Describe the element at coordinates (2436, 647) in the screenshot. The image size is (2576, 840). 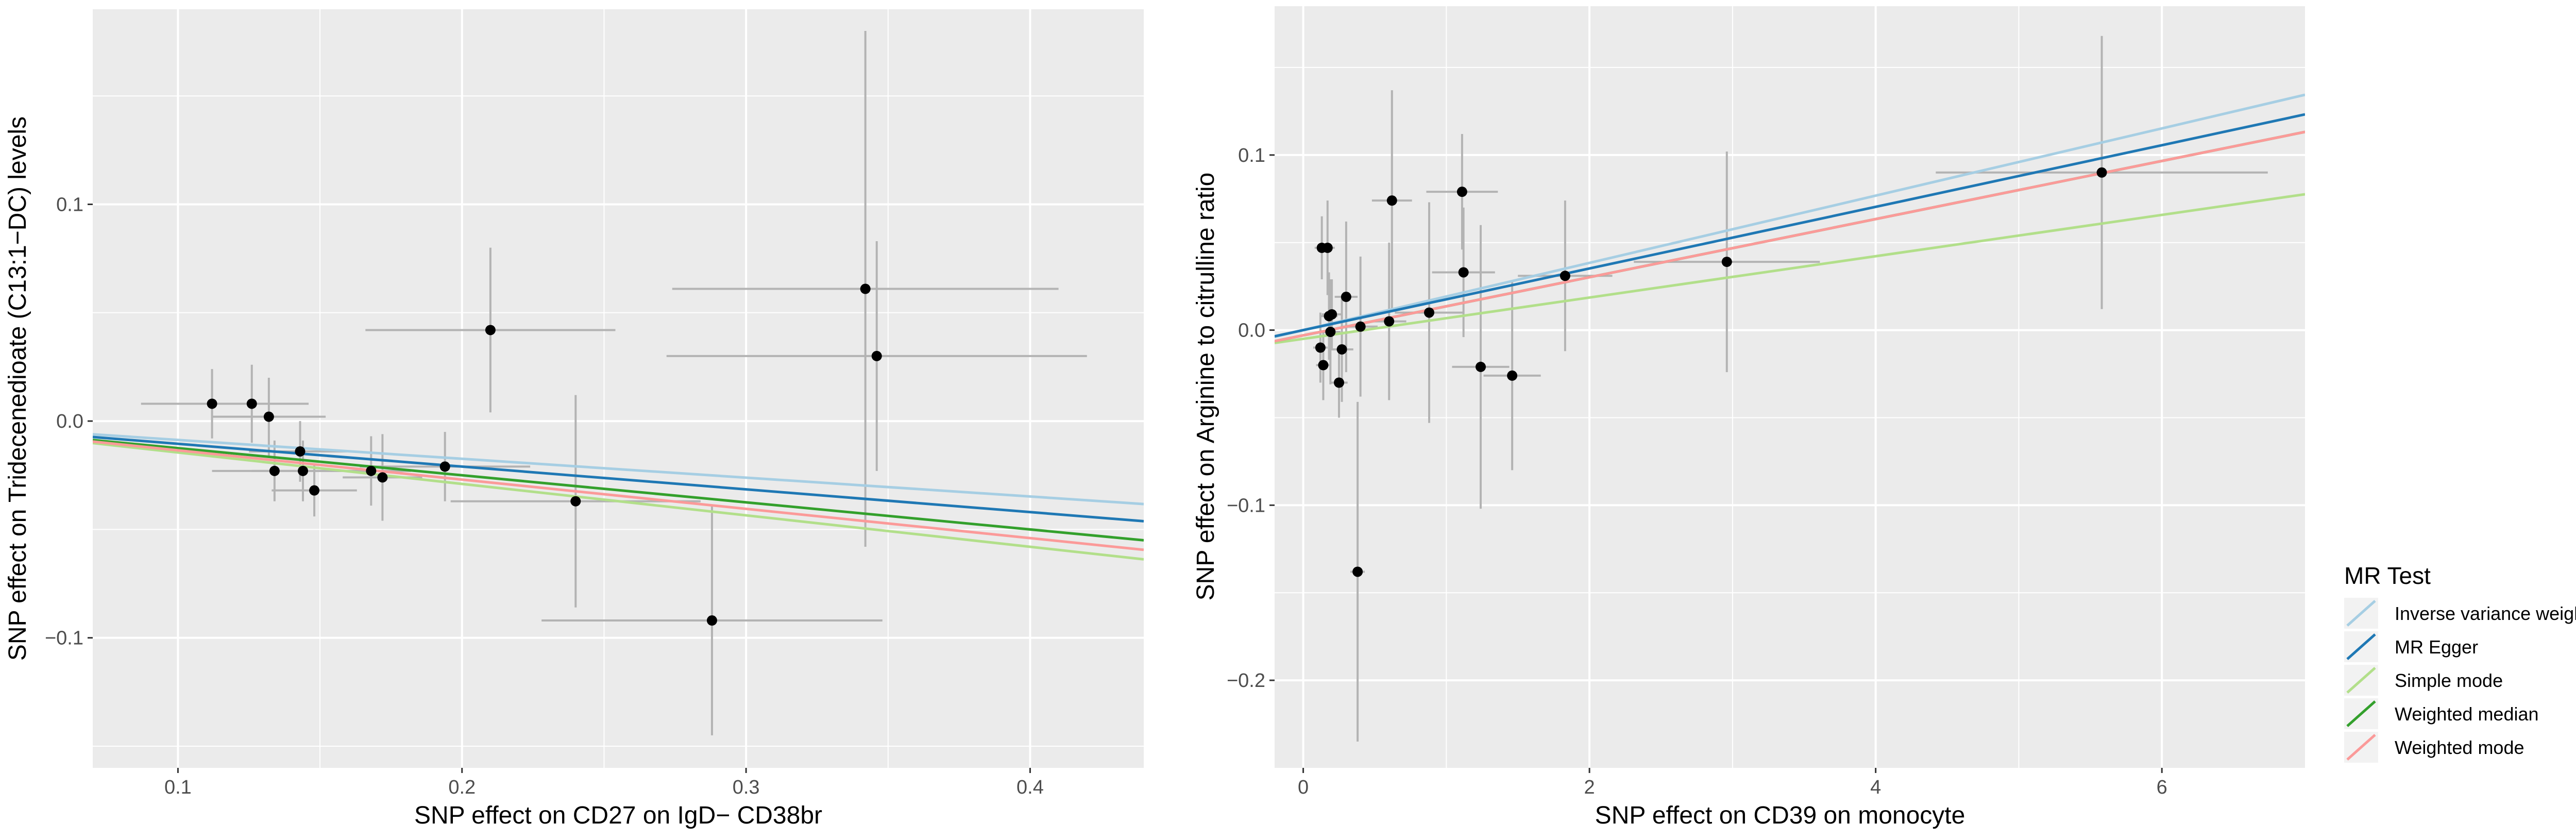
I see `legend-label: MR Egger` at that location.